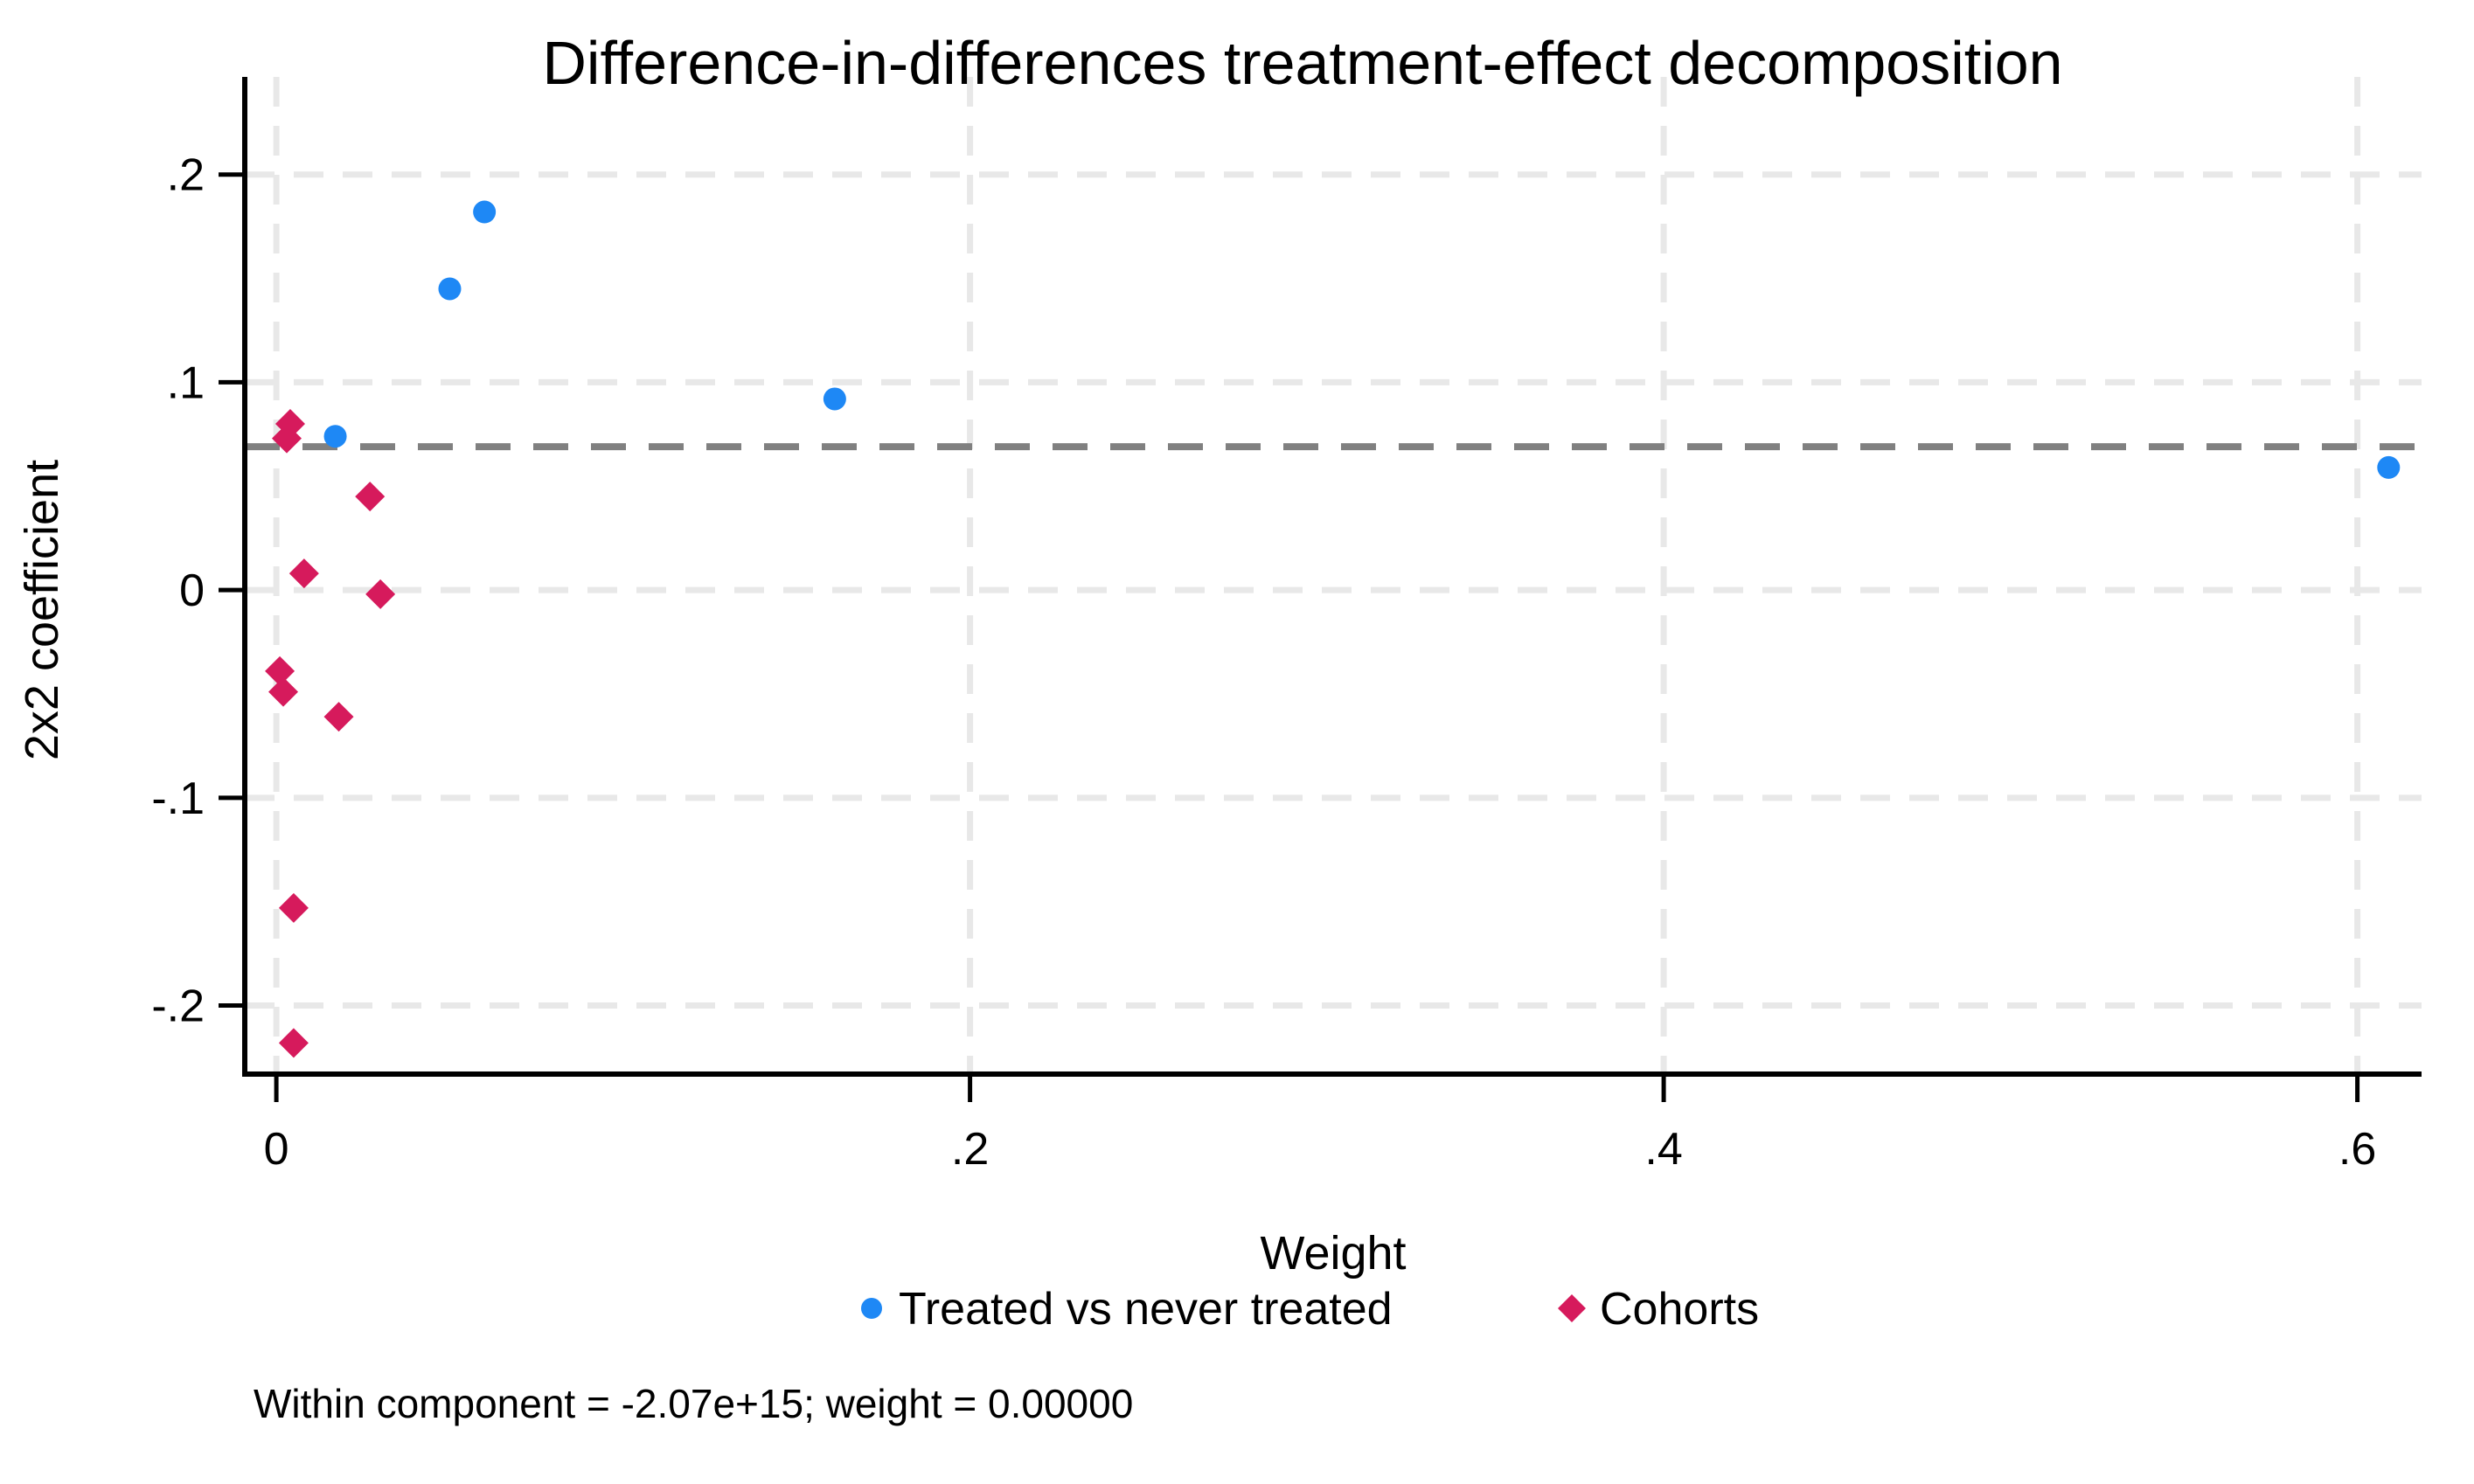  What do you see at coordinates (42, 610) in the screenshot?
I see `y-axis-title: 2x2 coefficient` at bounding box center [42, 610].